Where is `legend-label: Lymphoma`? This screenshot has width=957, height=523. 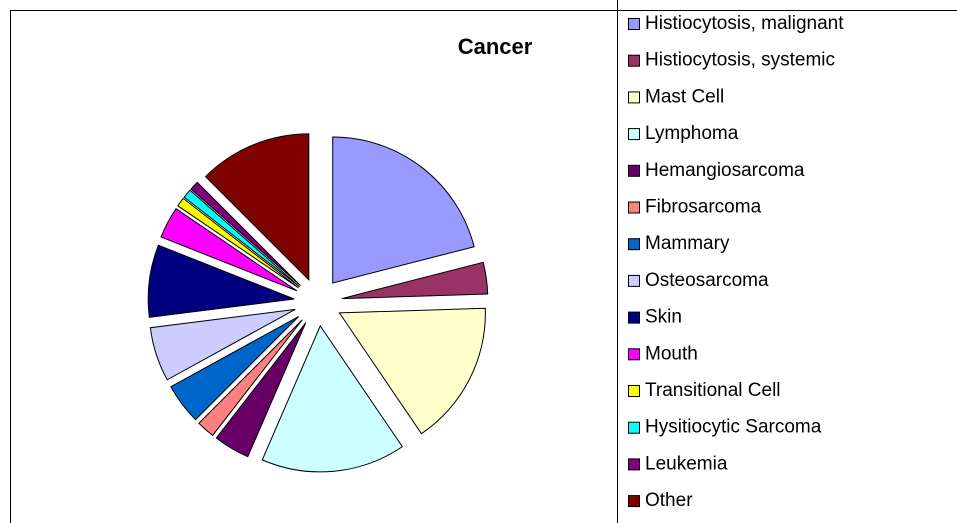
legend-label: Lymphoma is located at coordinates (692, 133).